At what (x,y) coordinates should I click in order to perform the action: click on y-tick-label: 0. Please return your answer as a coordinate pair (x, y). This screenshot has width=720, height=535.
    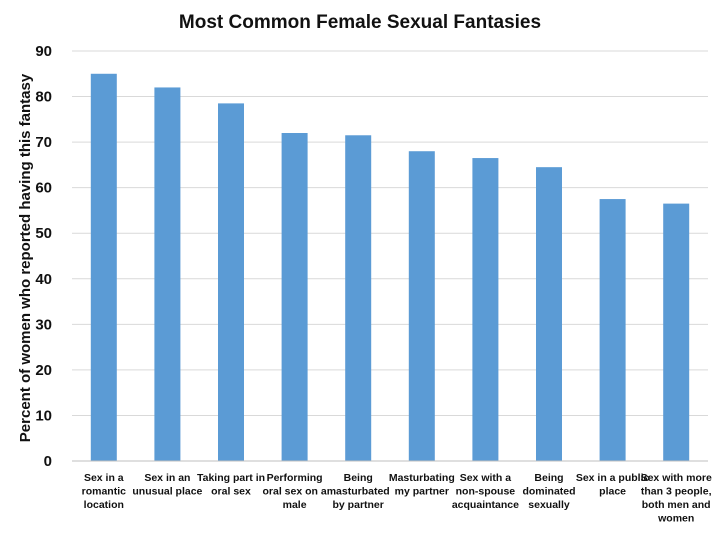
    Looking at the image, I should click on (48, 461).